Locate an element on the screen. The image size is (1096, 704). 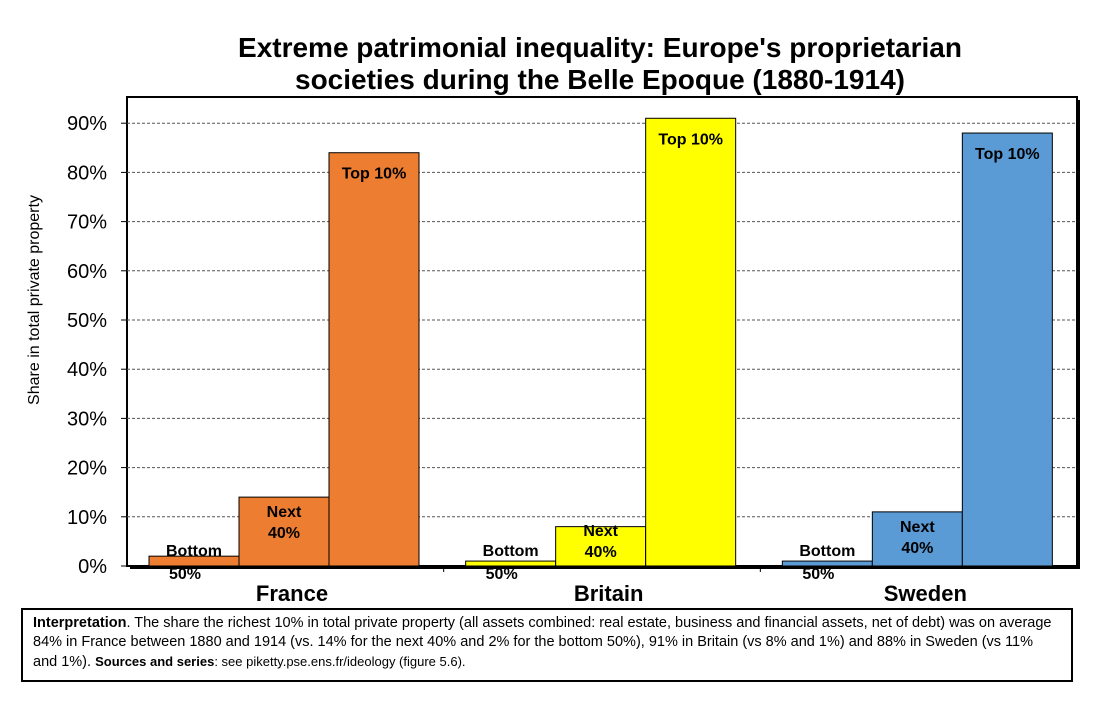
y-tick-label: 90% is located at coordinates (87, 124).